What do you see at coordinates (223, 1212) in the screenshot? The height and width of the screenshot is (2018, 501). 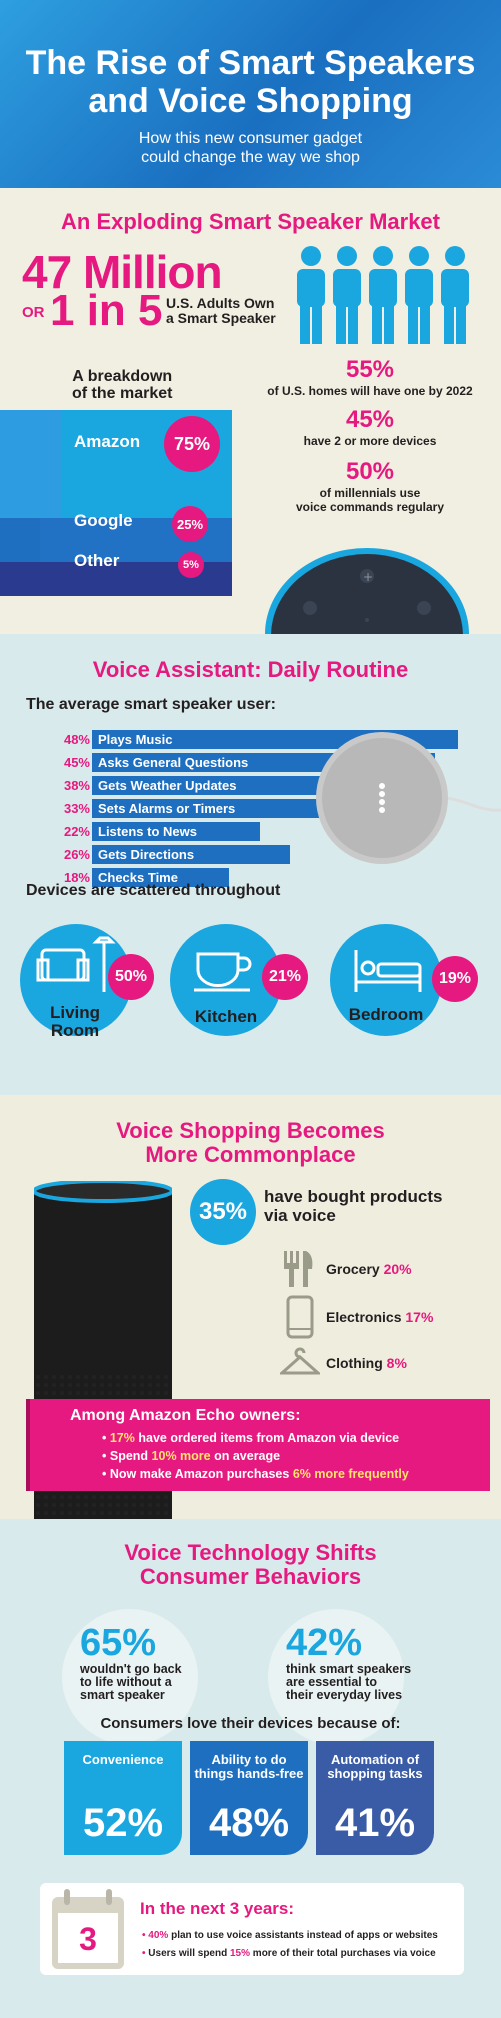 I see `bought-pct: 35%` at bounding box center [223, 1212].